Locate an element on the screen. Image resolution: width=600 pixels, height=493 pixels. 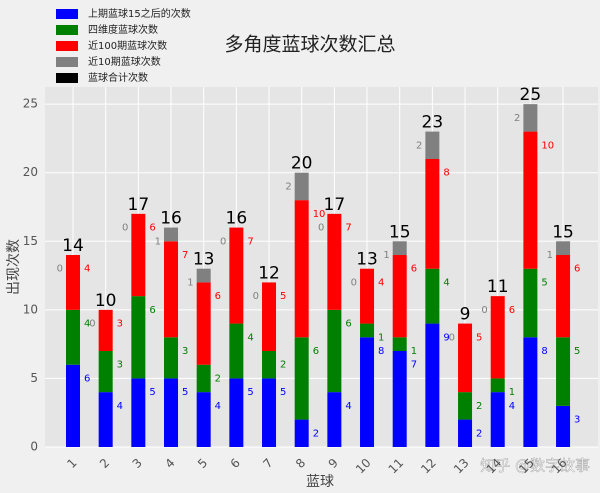
legend-swatch is located at coordinates (67, 46).